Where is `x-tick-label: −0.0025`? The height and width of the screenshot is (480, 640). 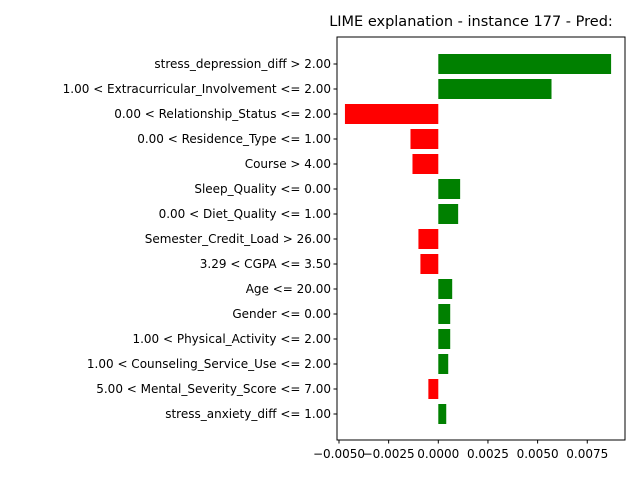
x-tick-label: −0.0025 is located at coordinates (389, 454).